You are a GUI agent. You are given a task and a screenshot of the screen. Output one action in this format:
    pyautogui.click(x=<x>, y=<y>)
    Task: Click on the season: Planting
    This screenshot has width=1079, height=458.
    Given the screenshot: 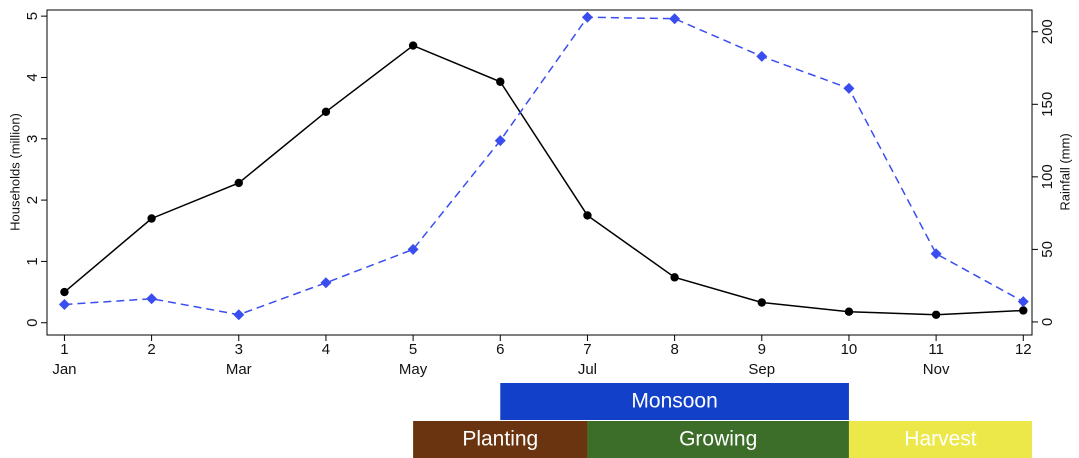 What is the action you would take?
    pyautogui.click(x=500, y=439)
    